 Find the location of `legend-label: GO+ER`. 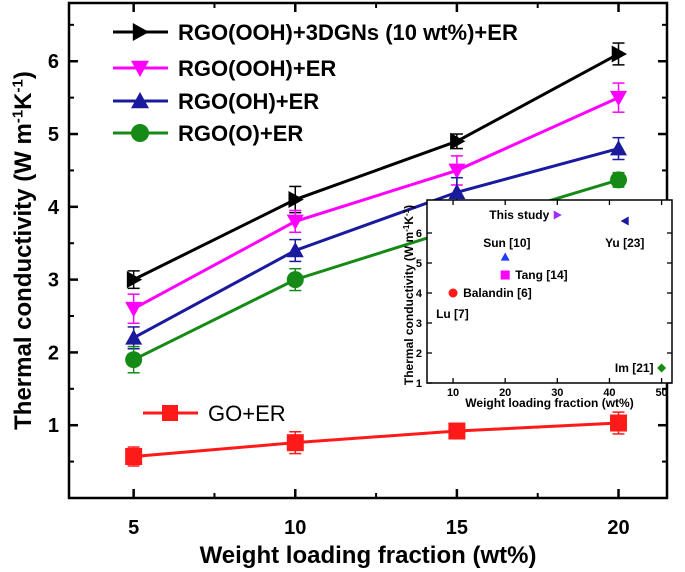

legend-label: GO+ER is located at coordinates (247, 413).